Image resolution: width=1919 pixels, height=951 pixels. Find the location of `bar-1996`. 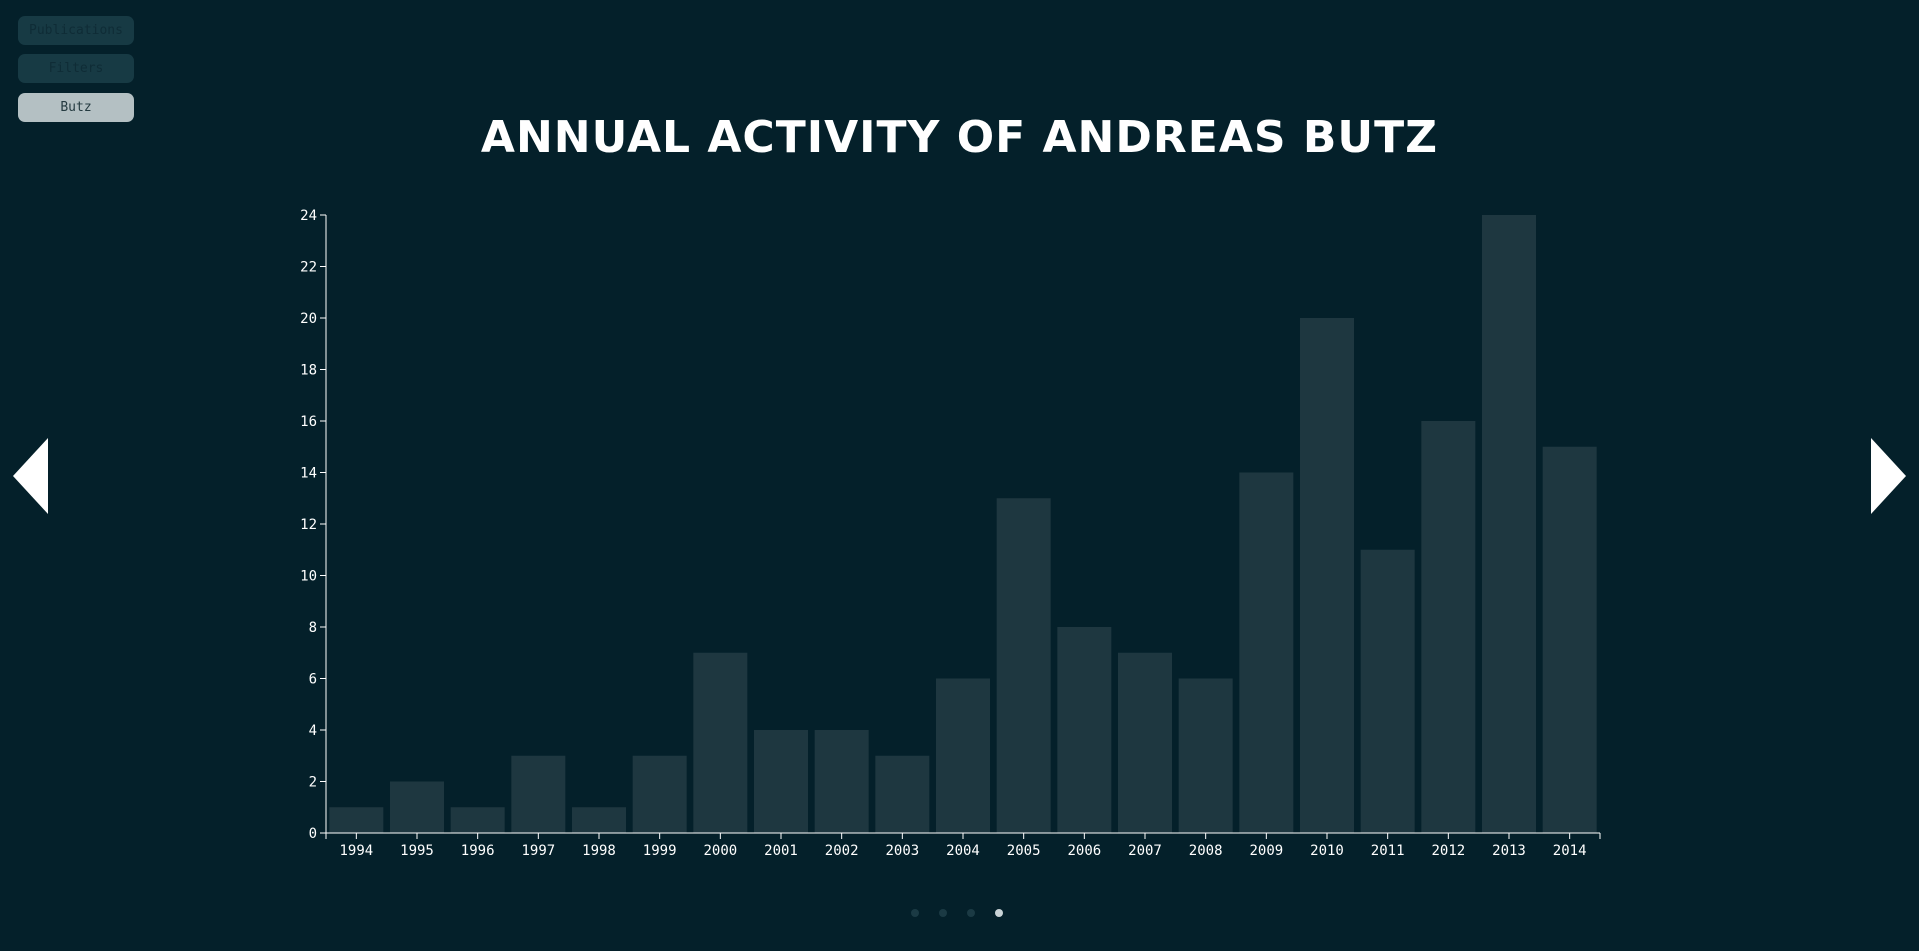

bar-1996 is located at coordinates (477, 820).